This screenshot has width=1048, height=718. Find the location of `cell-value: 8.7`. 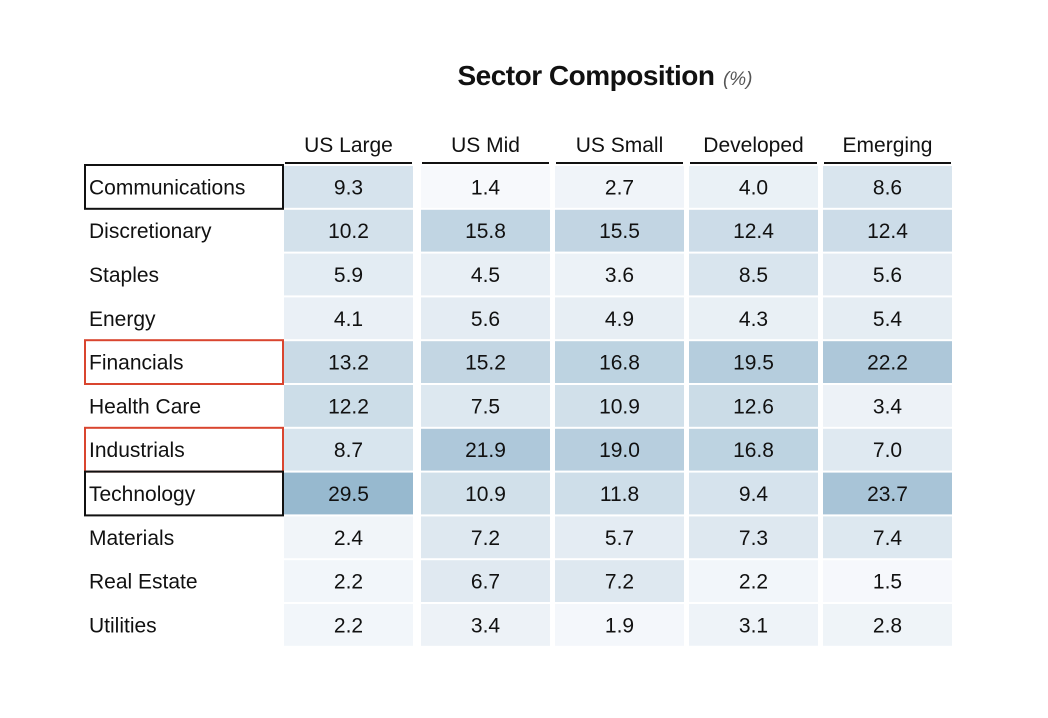

cell-value: 8.7 is located at coordinates (348, 450).